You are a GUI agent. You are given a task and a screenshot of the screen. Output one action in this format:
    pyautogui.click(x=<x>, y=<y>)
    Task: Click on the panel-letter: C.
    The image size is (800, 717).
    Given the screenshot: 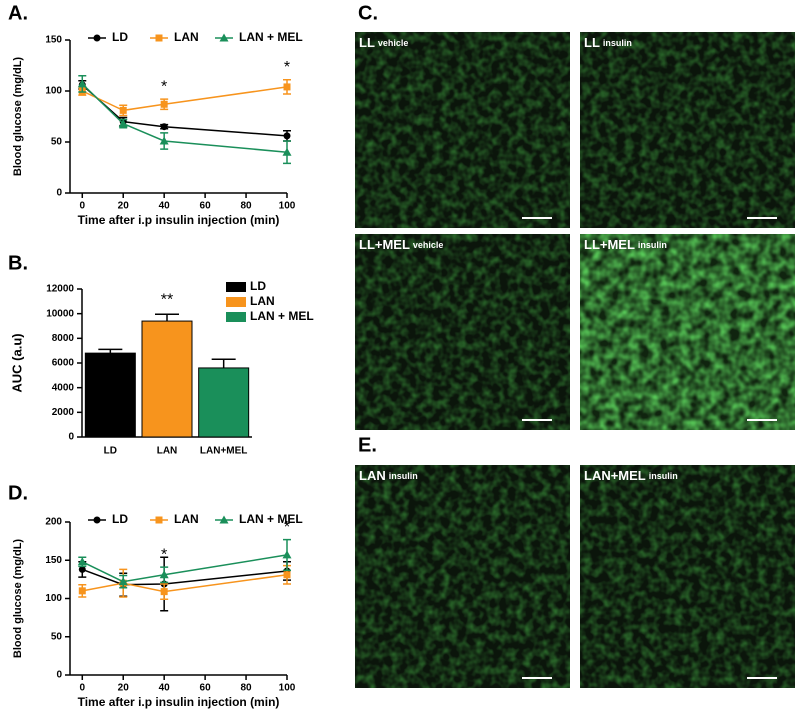 What is the action you would take?
    pyautogui.click(x=368, y=13)
    